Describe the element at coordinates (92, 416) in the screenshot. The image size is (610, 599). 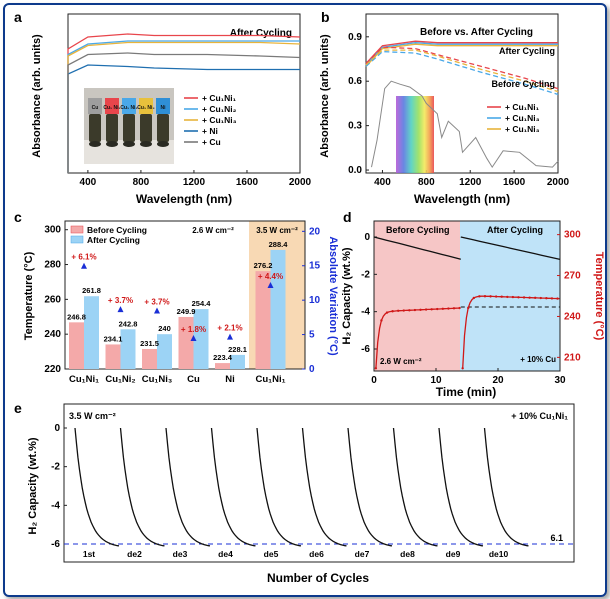
I see `panel-e-intensity: 3.5 W cm⁻²` at that location.